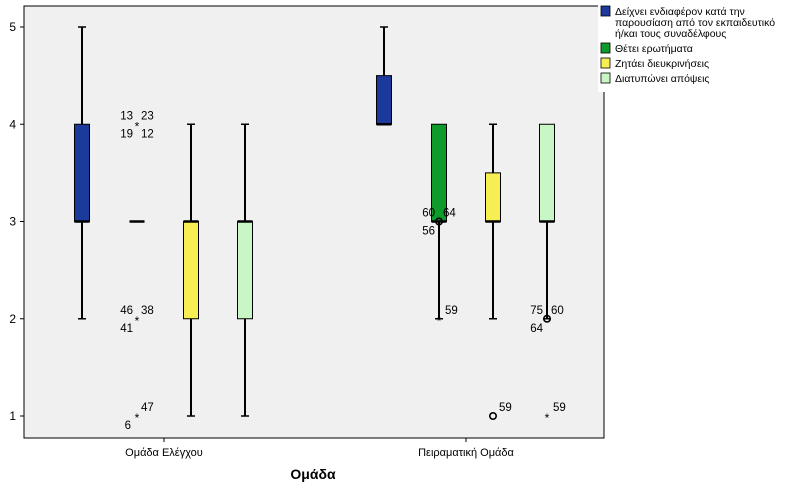  Describe the element at coordinates (320, 448) in the screenshot. I see `x-axis: Ομάδα Ελέγχου Πειραματική Ομάδα` at that location.